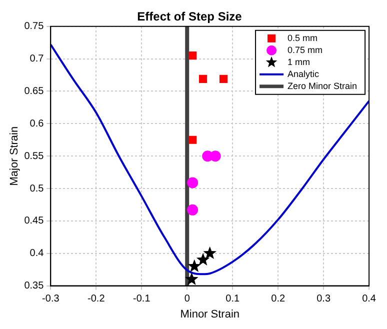 The image size is (387, 329). Describe the element at coordinates (97, 299) in the screenshot. I see `x-tick-label: -0.2` at that location.